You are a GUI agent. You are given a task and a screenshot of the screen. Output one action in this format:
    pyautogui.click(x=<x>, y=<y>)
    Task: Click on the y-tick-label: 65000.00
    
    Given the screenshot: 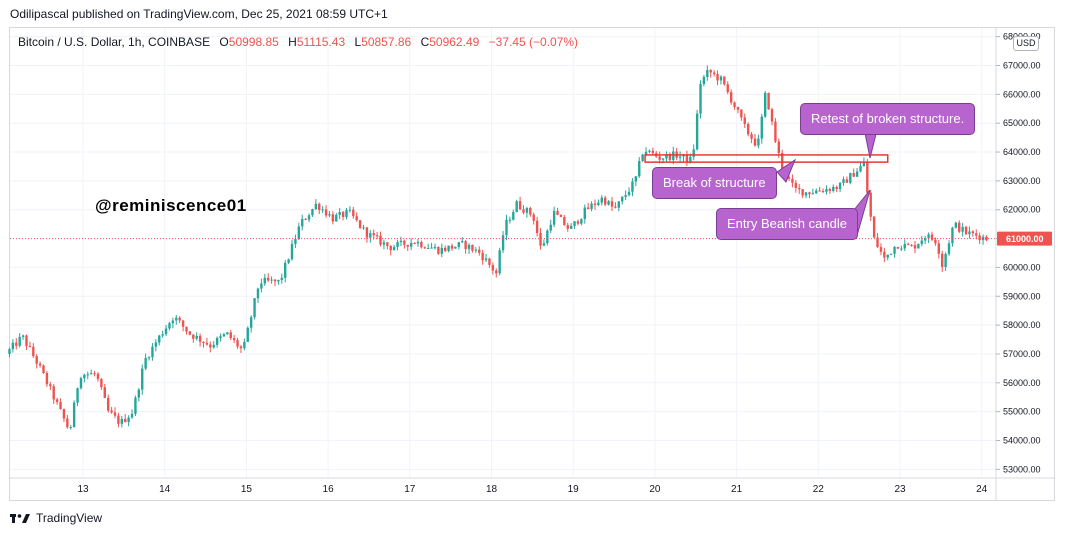 What is the action you would take?
    pyautogui.click(x=1022, y=123)
    